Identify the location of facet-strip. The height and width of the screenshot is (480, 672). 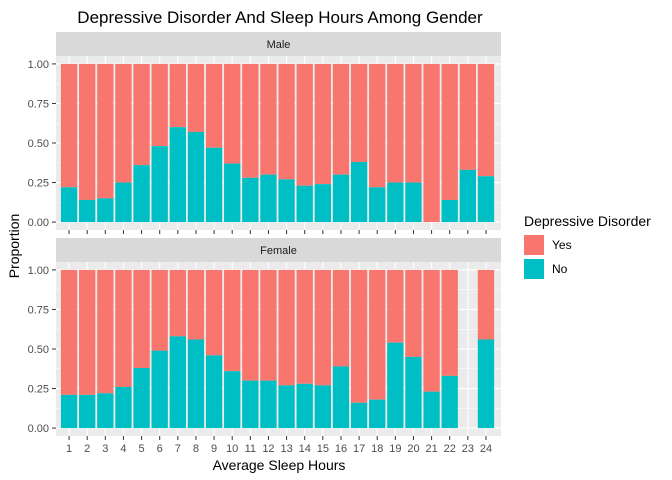
(278, 250).